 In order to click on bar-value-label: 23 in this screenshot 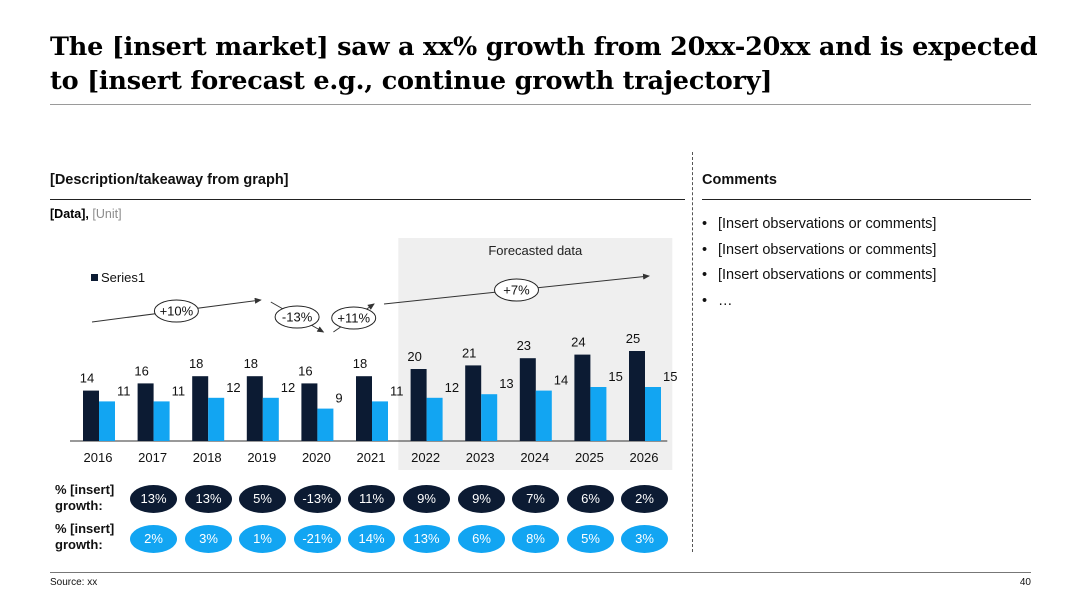, I will do `click(524, 345)`.